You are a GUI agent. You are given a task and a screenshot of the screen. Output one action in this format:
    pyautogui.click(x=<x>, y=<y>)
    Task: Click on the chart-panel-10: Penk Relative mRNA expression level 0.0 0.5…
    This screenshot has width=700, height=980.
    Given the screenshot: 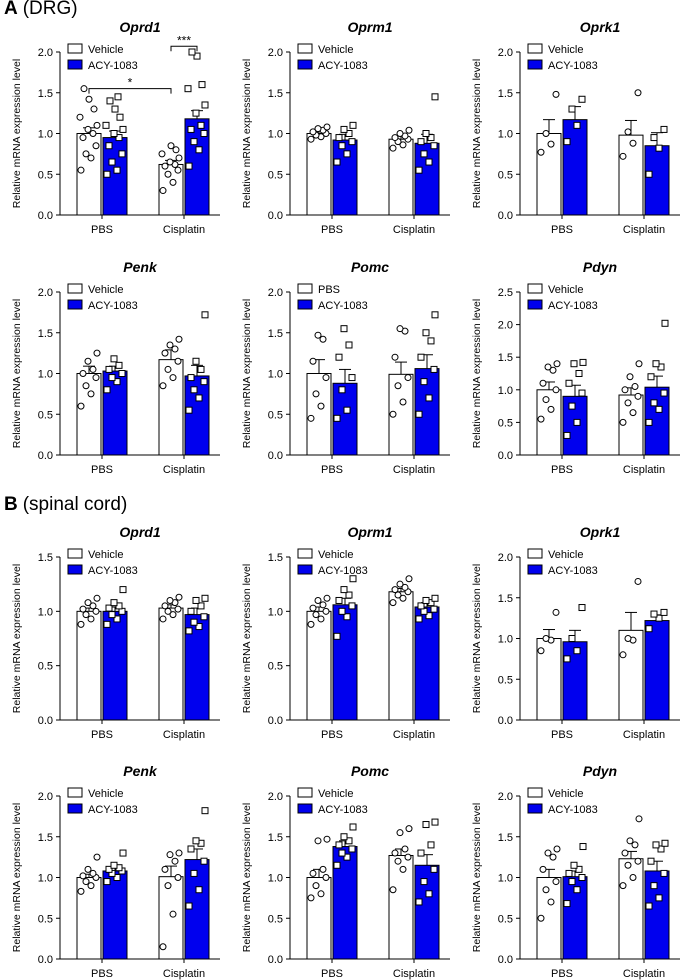 What is the action you would take?
    pyautogui.click(x=115, y=871)
    